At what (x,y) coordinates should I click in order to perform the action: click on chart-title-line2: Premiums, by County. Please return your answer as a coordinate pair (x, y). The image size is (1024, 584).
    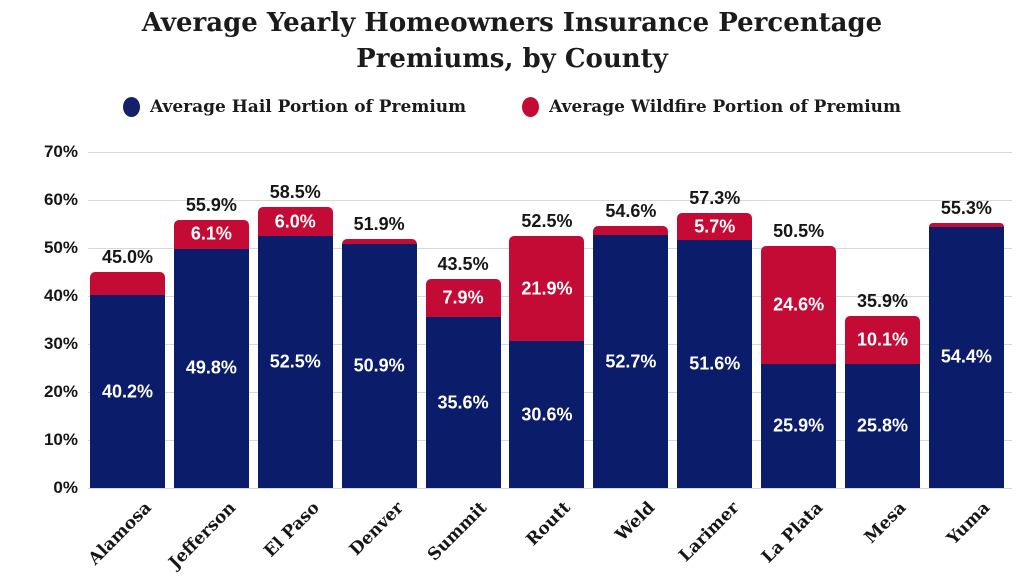
    Looking at the image, I should click on (512, 58).